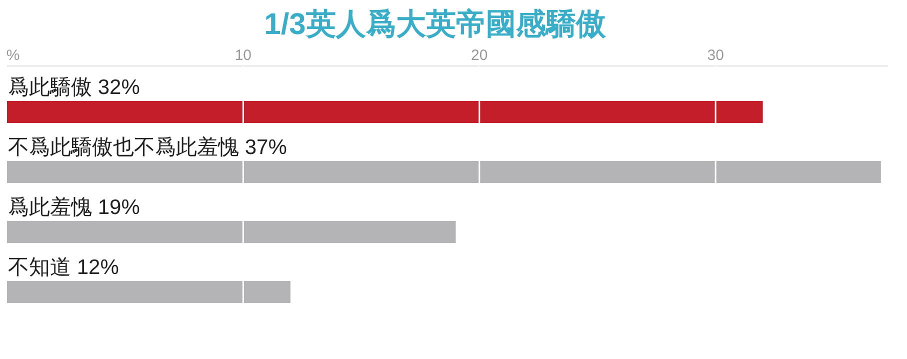 This screenshot has width=907, height=359. I want to click on x-tick-label: %, so click(13, 55).